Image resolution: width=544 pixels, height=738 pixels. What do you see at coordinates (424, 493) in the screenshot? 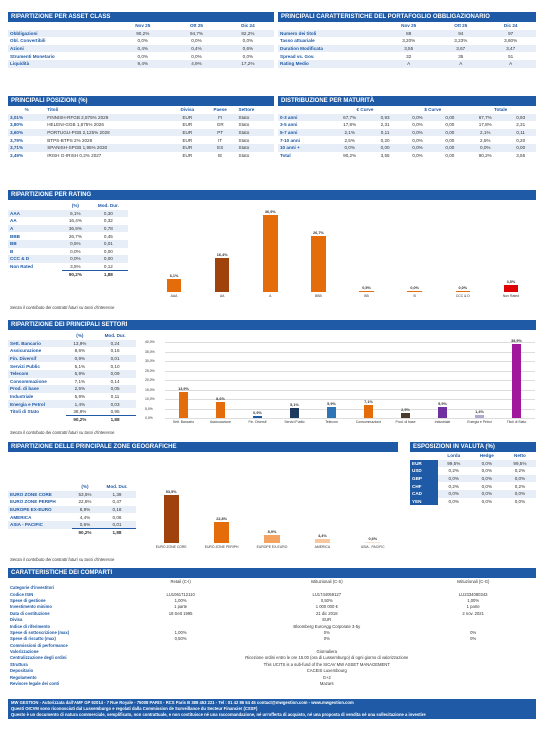
I see `fx-cell: CAD` at bounding box center [424, 493].